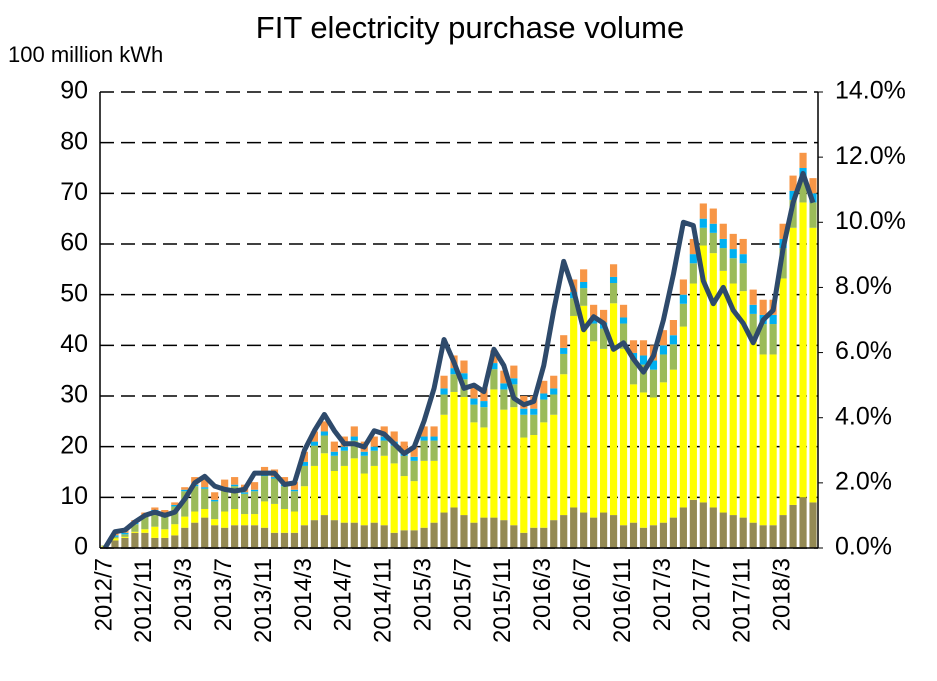  What do you see at coordinates (781, 594) in the screenshot?
I see `x-tick-label: 2018/3` at bounding box center [781, 594].